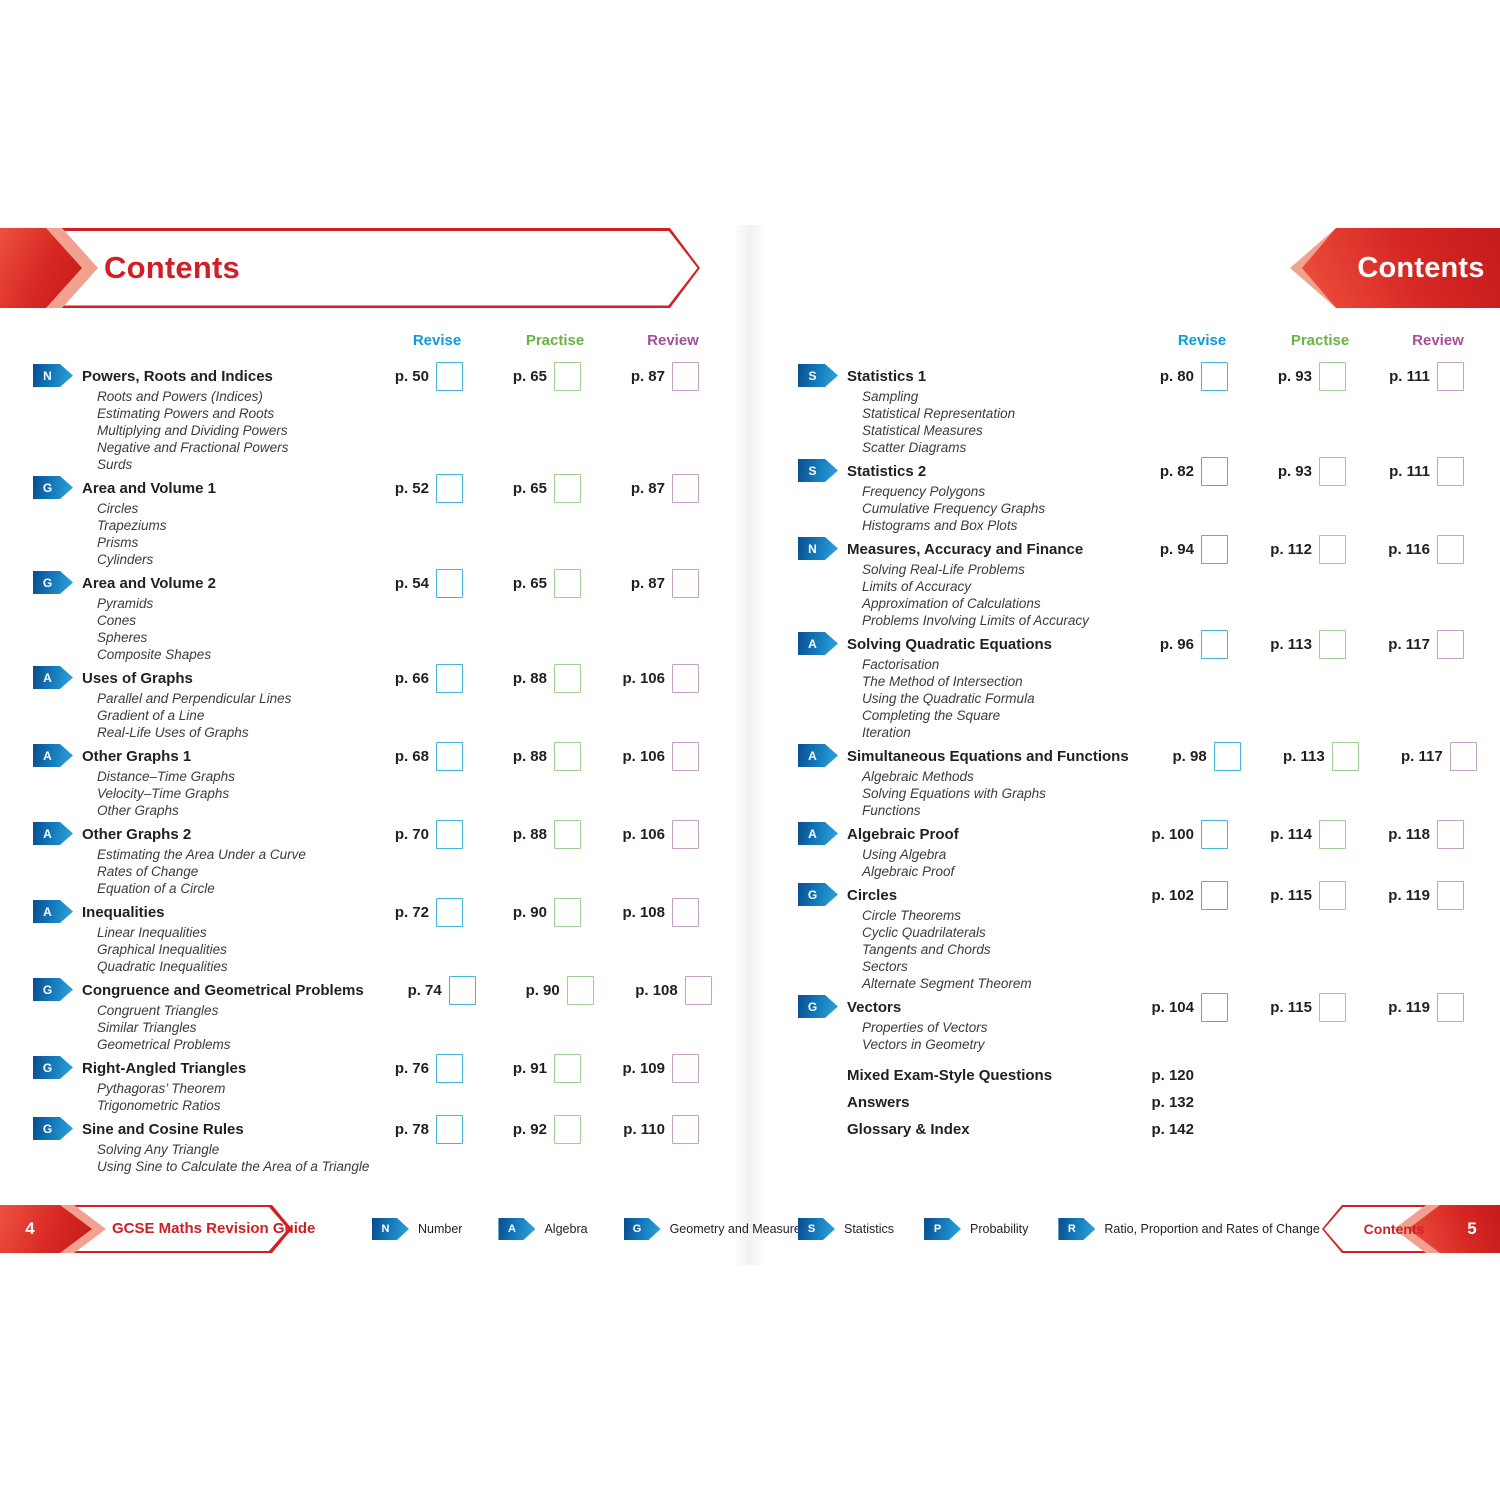 This screenshot has width=1500, height=1500. I want to click on end-matter-title: Mixed Exam-Style Questions, so click(950, 1075).